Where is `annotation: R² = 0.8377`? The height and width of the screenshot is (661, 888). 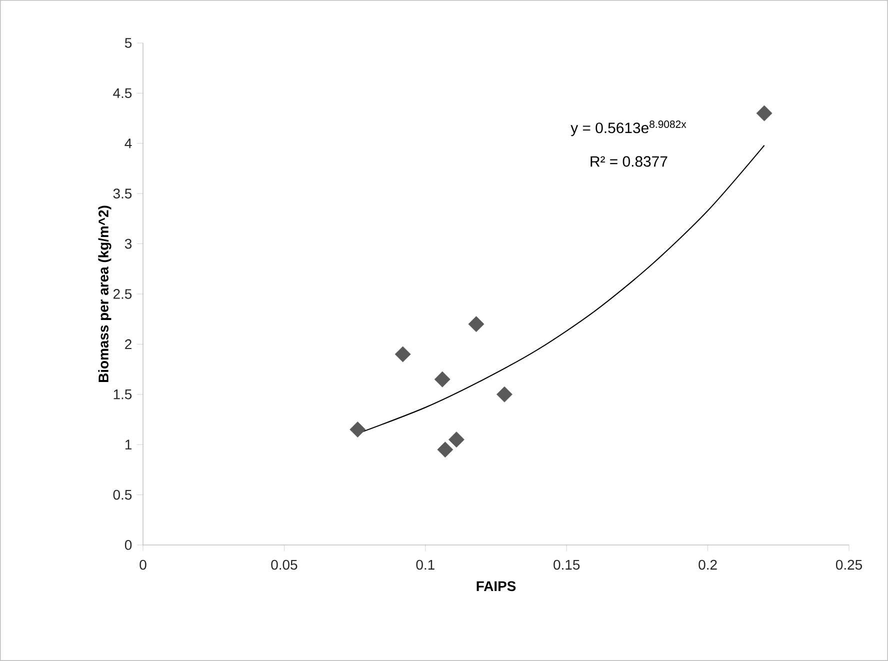
annotation: R² = 0.8377 is located at coordinates (629, 161).